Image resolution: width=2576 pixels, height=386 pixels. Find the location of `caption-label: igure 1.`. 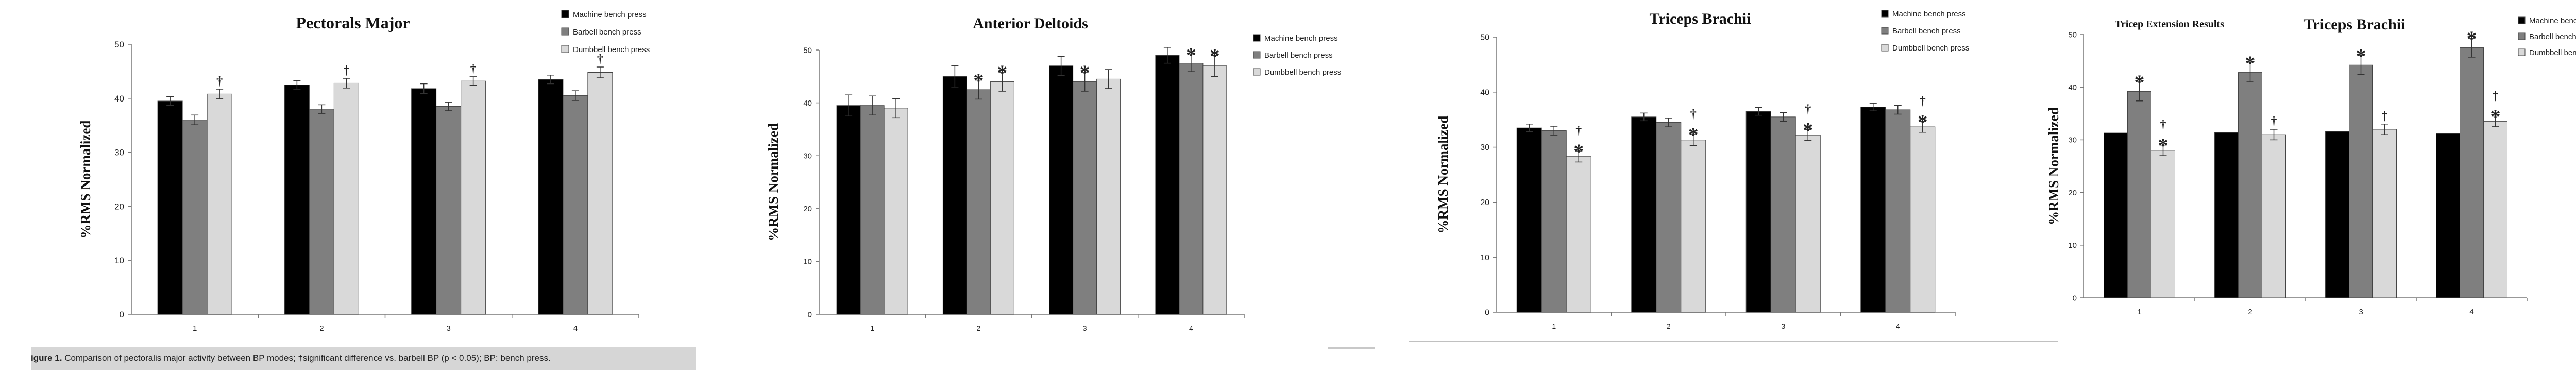

caption-label: igure 1. is located at coordinates (46, 358).